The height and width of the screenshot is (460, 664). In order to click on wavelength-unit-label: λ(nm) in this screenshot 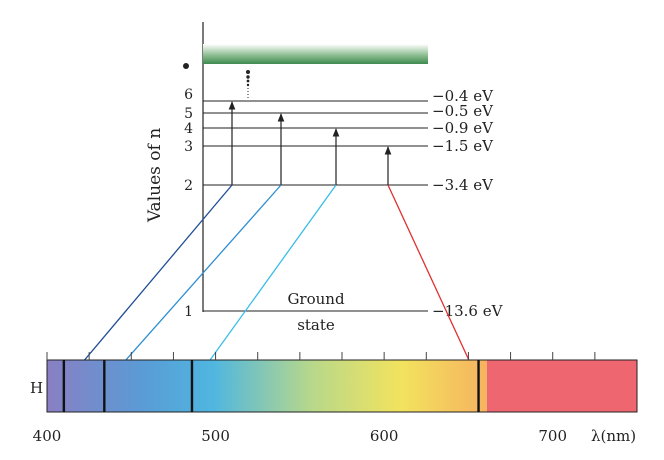, I will do `click(613, 436)`.